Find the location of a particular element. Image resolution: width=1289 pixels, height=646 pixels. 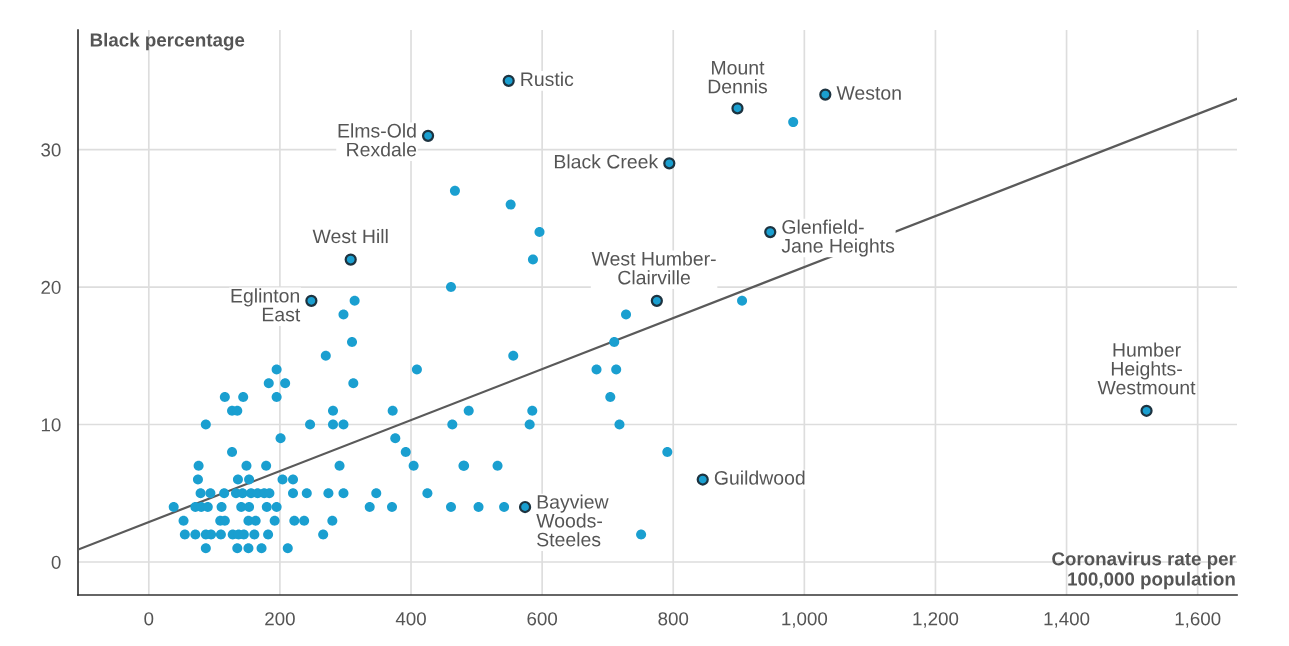

x-tick-label: 800 is located at coordinates (673, 619).